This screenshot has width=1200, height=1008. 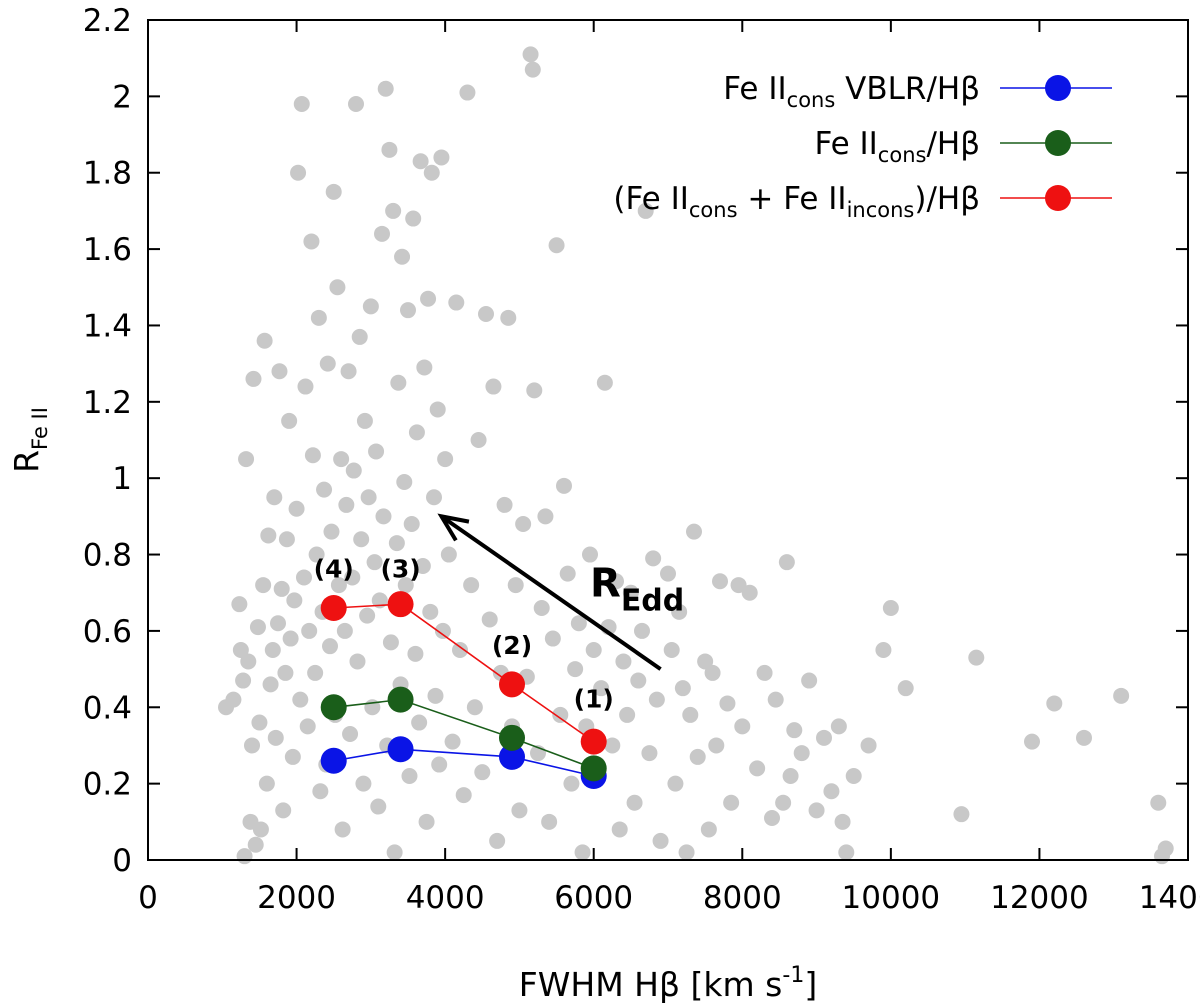 What do you see at coordinates (107, 250) in the screenshot?
I see `y-tick-label: 1.6` at bounding box center [107, 250].